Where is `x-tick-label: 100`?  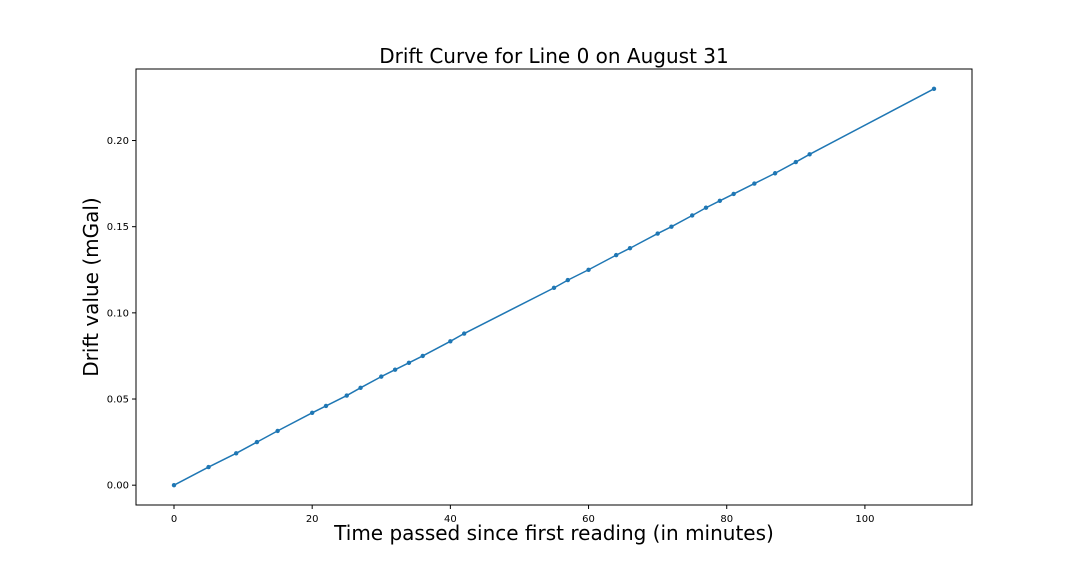 x-tick-label: 100 is located at coordinates (864, 519).